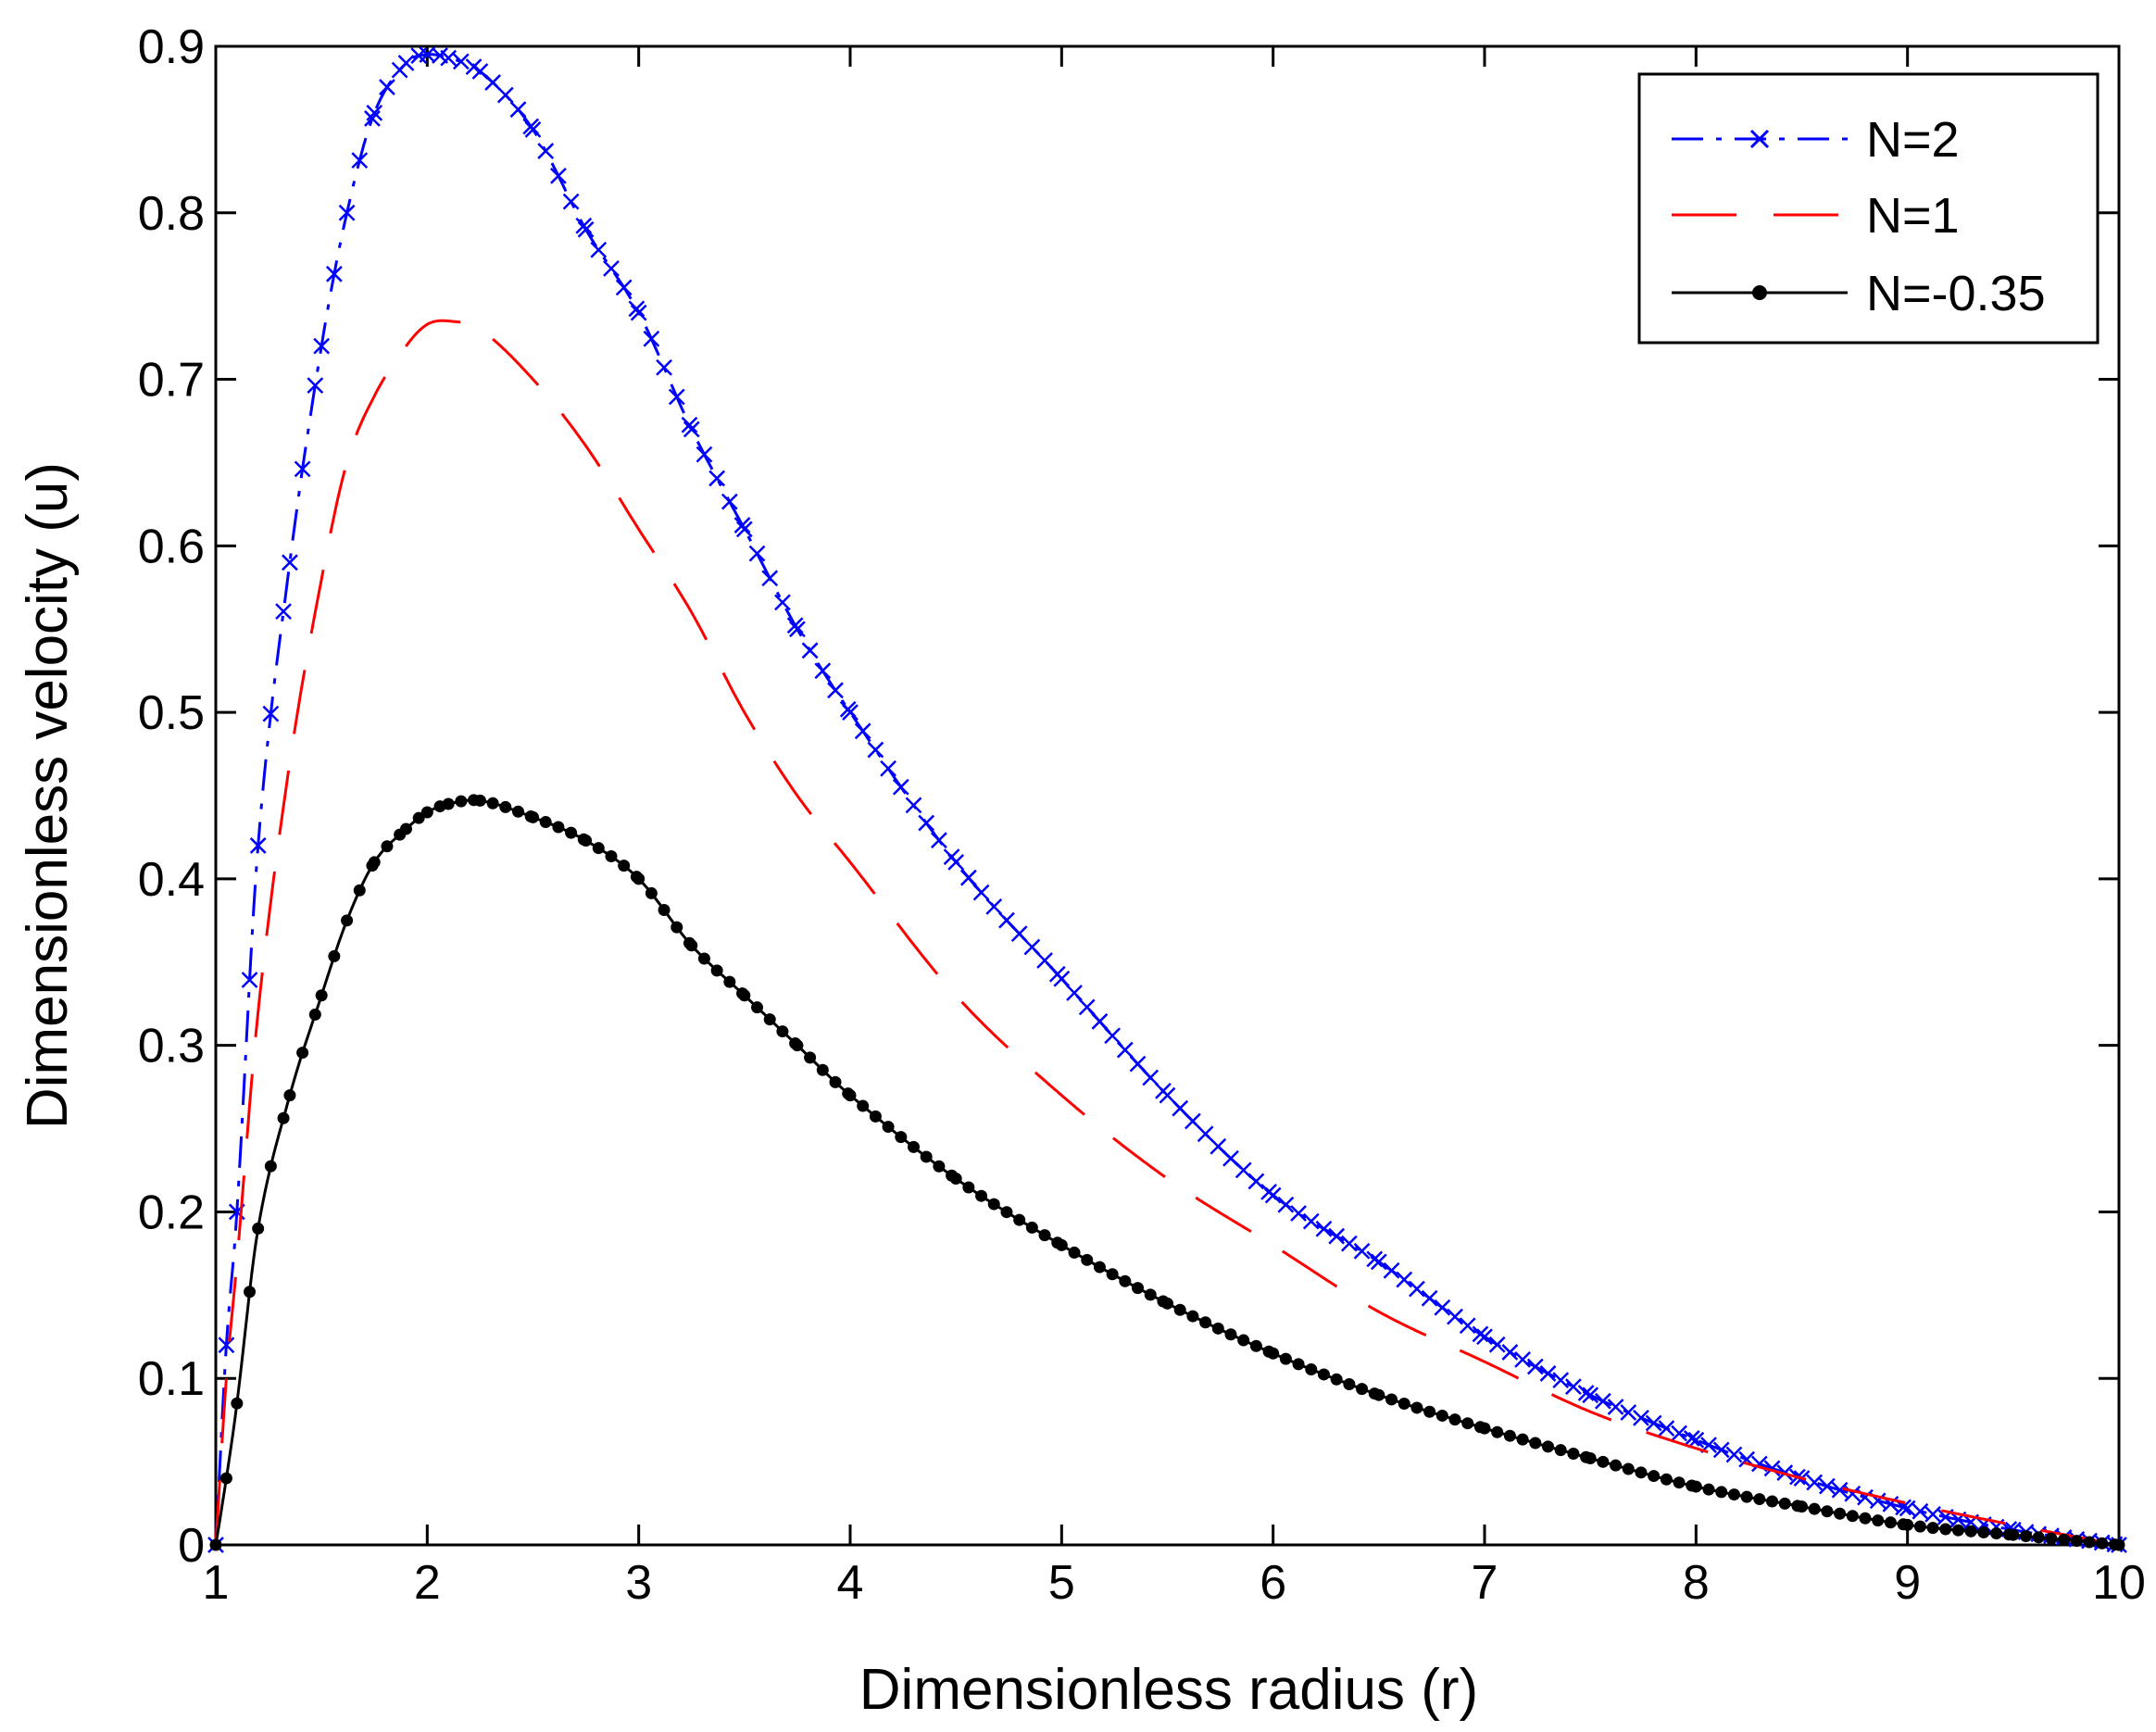 The image size is (2156, 1732). What do you see at coordinates (1956, 293) in the screenshot?
I see `legend-label: N=-0.35` at bounding box center [1956, 293].